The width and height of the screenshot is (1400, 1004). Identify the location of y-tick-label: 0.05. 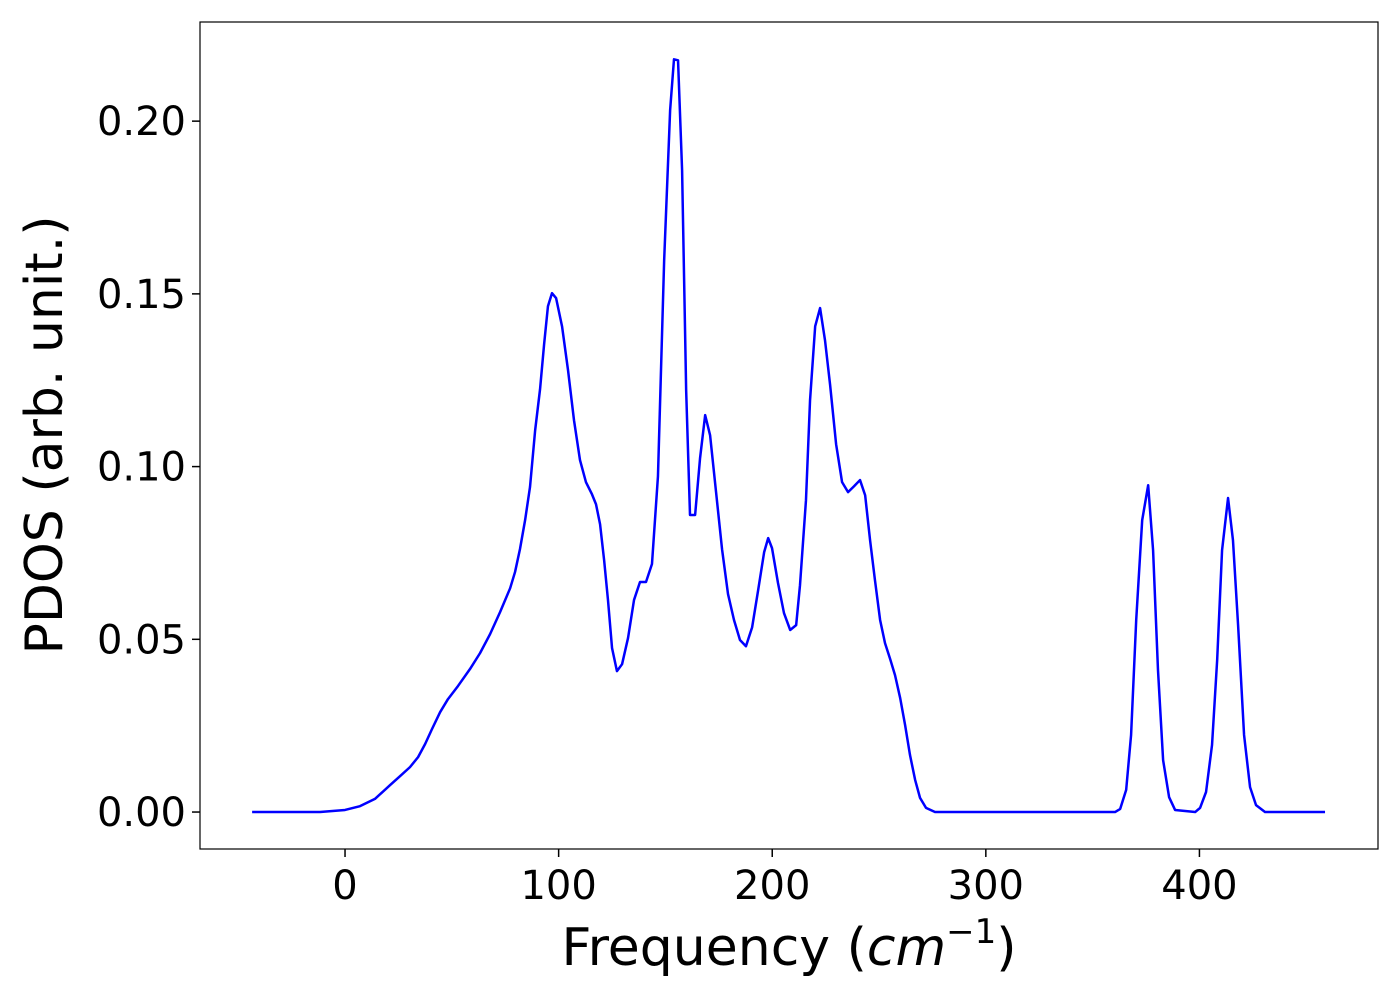
(141, 640).